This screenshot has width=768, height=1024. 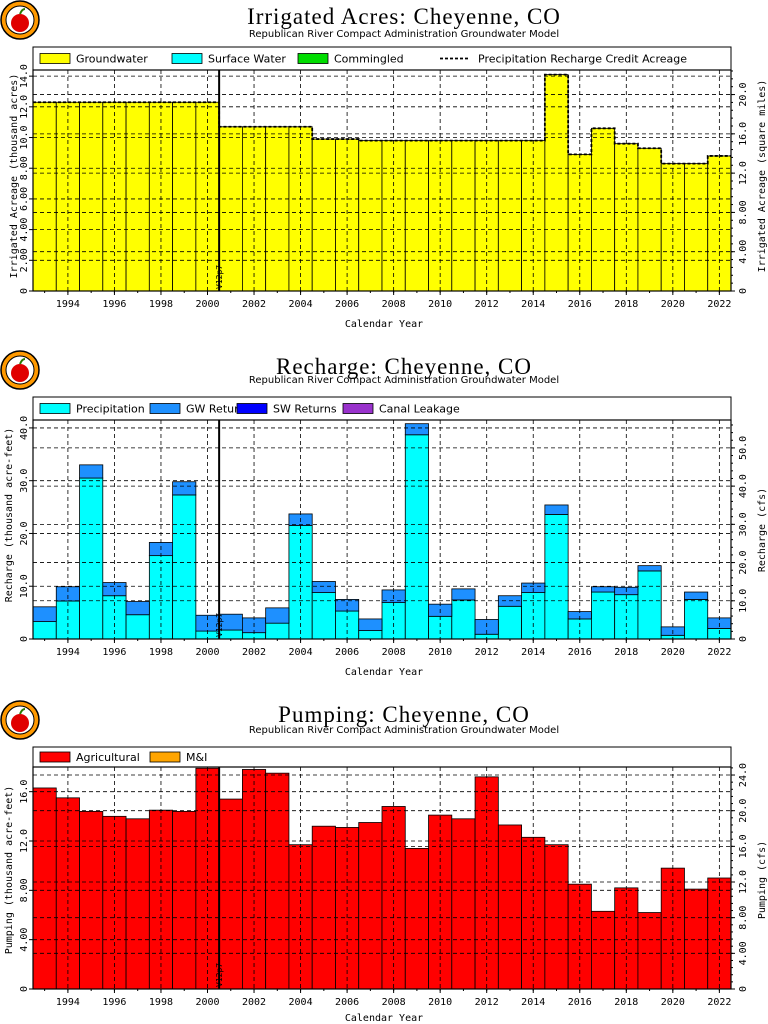 What do you see at coordinates (743, 173) in the screenshot?
I see `y-right-tick-label: 12.0` at bounding box center [743, 173].